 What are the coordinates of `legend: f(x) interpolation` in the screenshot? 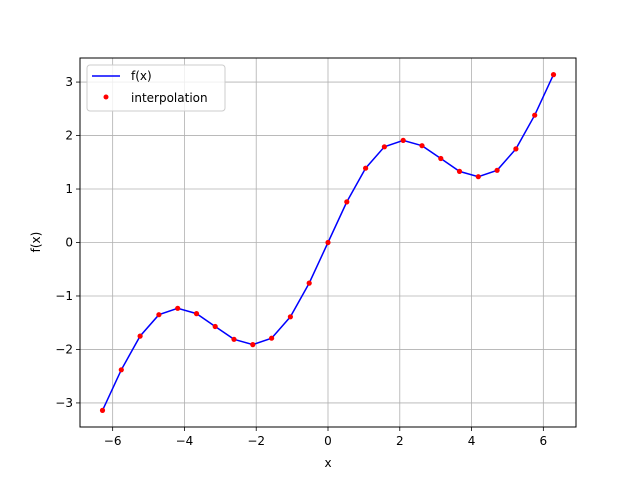 It's located at (156, 88).